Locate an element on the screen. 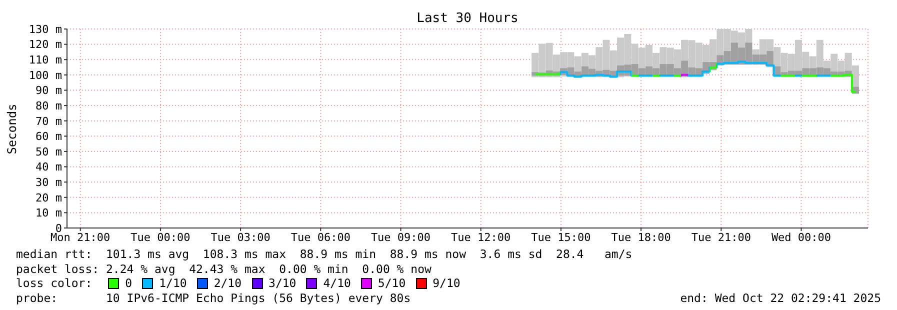  text: probe: 10 IPv6-ICMP Echo Pings (56 Bytes) every 80s is located at coordinates (213, 297).